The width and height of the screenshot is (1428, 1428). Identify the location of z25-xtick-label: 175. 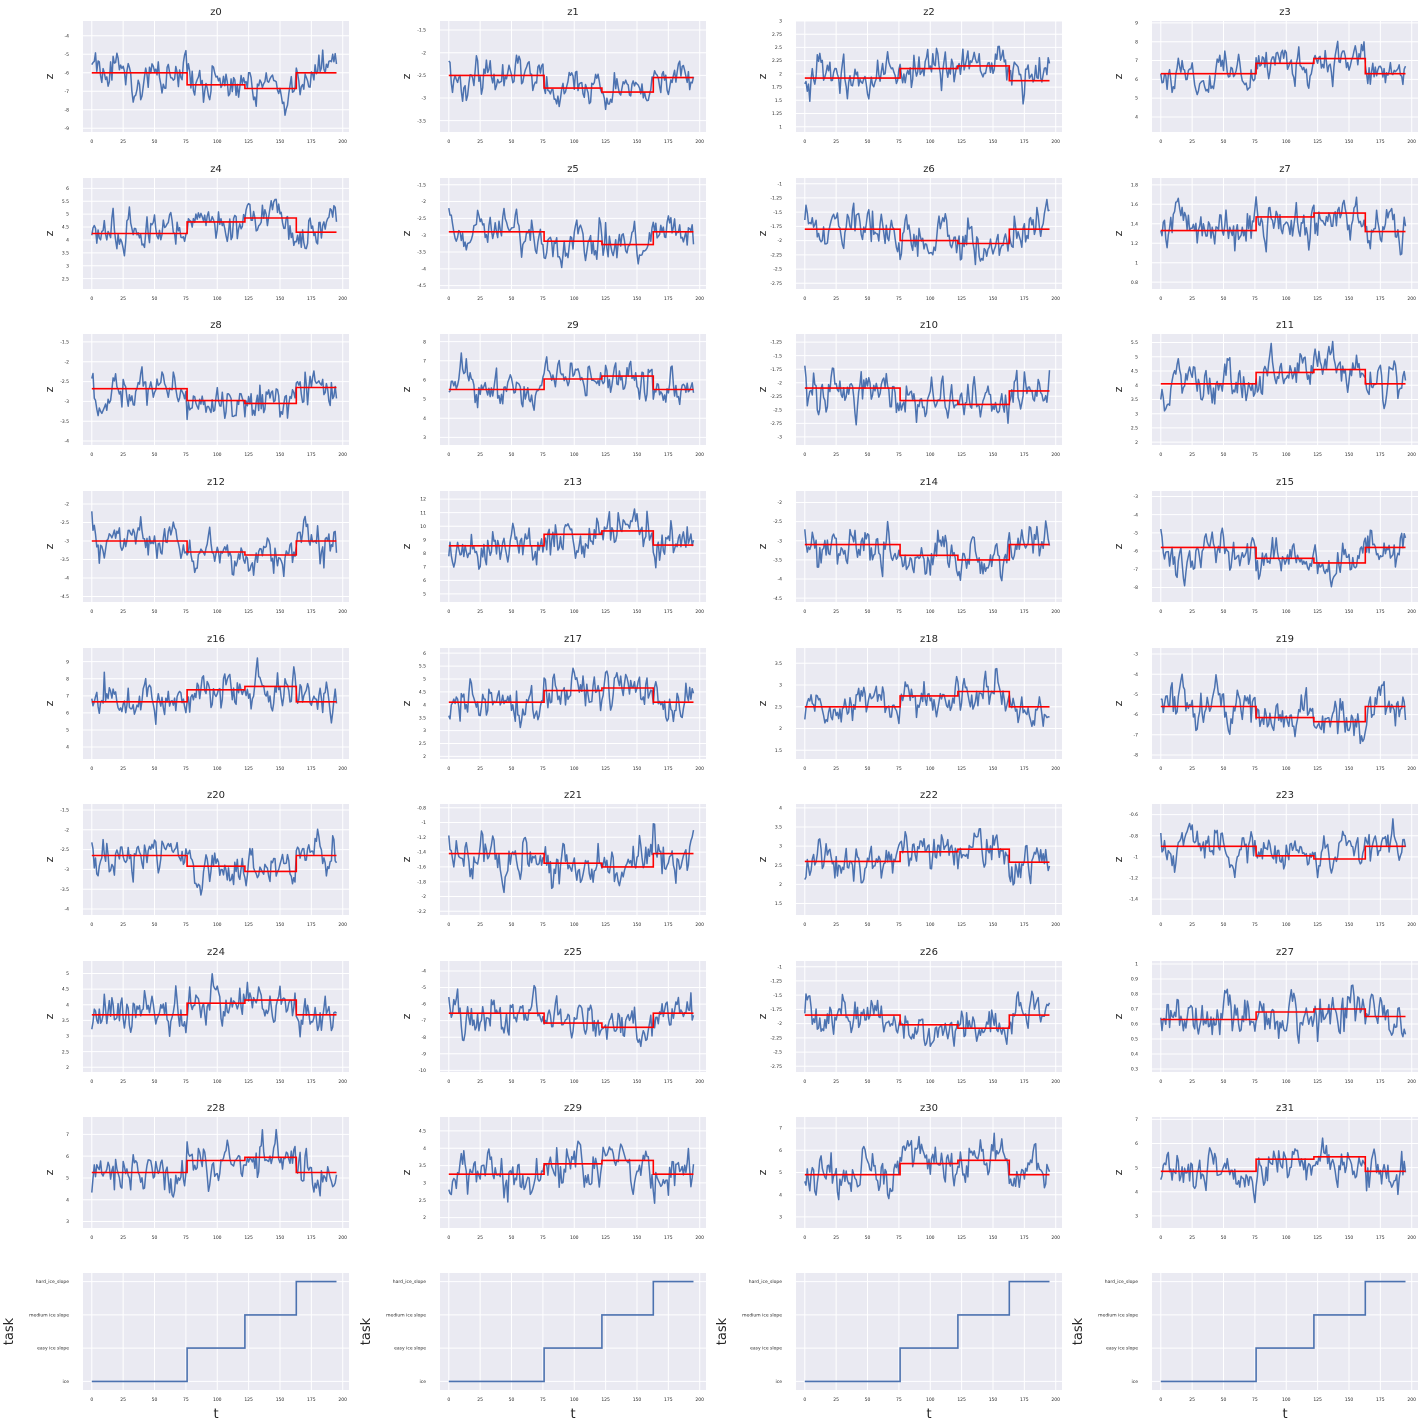
(668, 1082).